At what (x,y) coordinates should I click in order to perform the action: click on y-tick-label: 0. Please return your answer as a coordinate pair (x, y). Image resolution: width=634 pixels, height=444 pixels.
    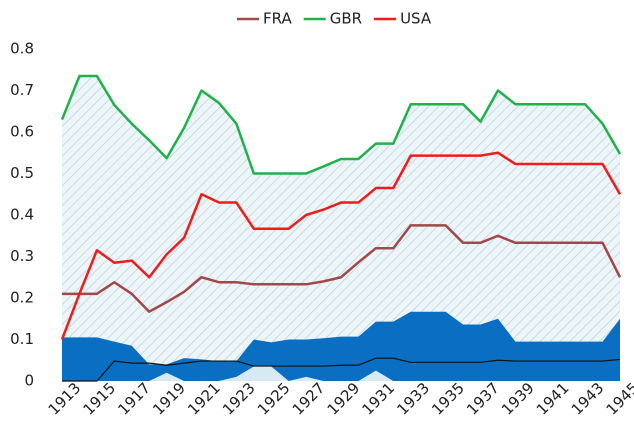
    Looking at the image, I should click on (29, 381).